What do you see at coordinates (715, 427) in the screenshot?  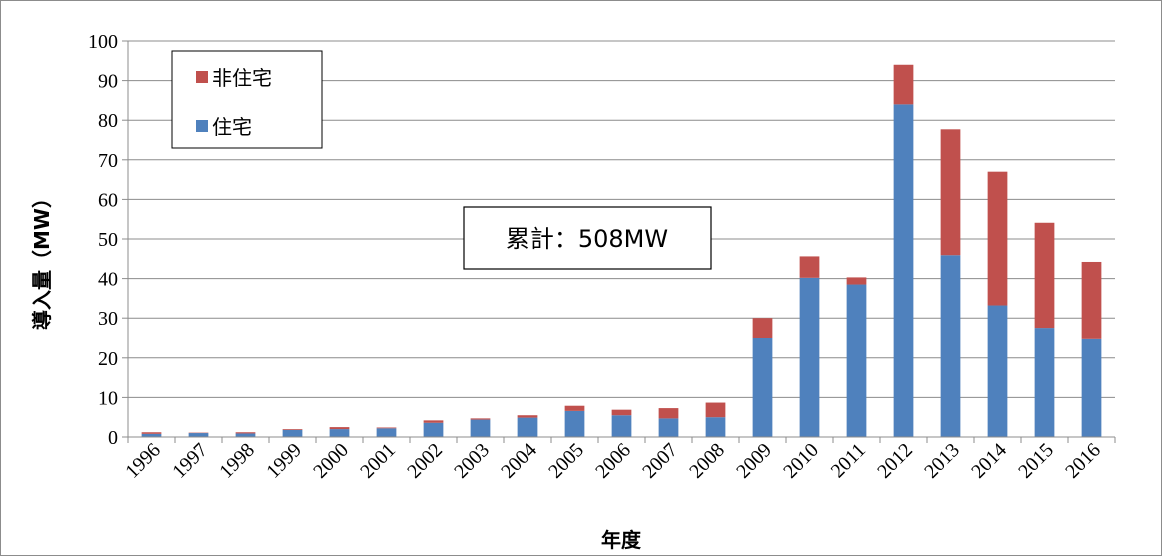 I see `bar-residential-2008` at bounding box center [715, 427].